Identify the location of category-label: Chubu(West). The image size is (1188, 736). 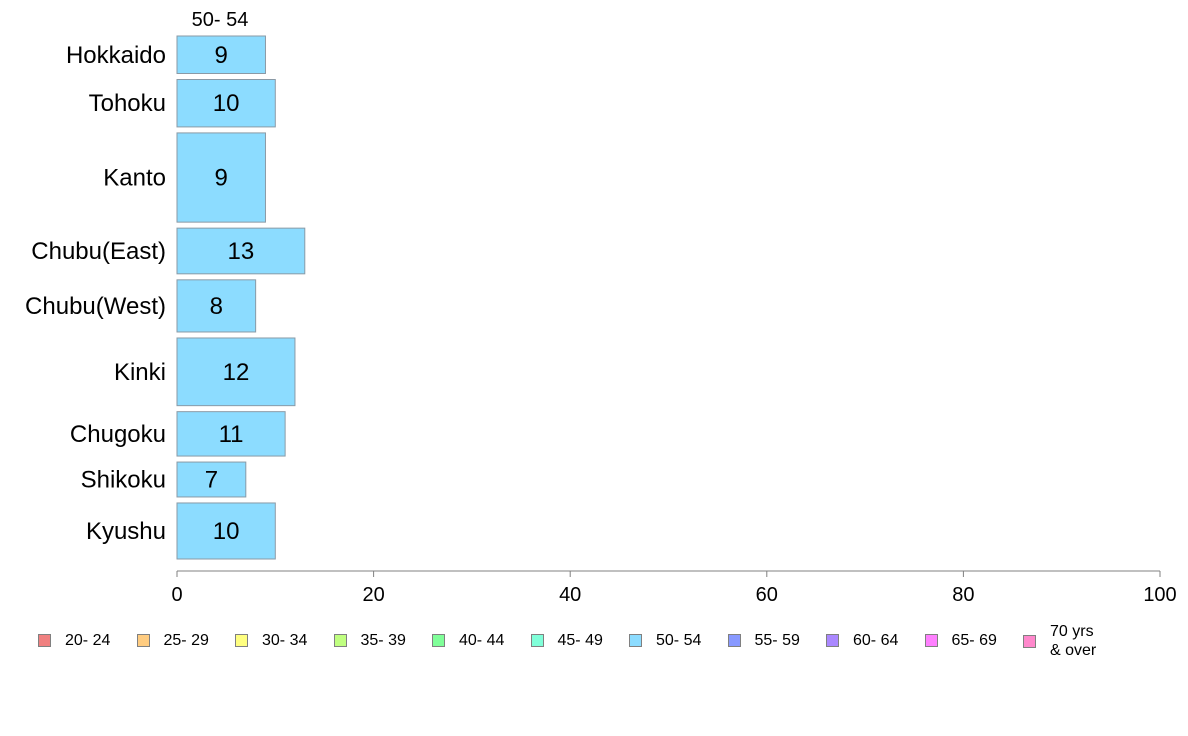
(95, 306).